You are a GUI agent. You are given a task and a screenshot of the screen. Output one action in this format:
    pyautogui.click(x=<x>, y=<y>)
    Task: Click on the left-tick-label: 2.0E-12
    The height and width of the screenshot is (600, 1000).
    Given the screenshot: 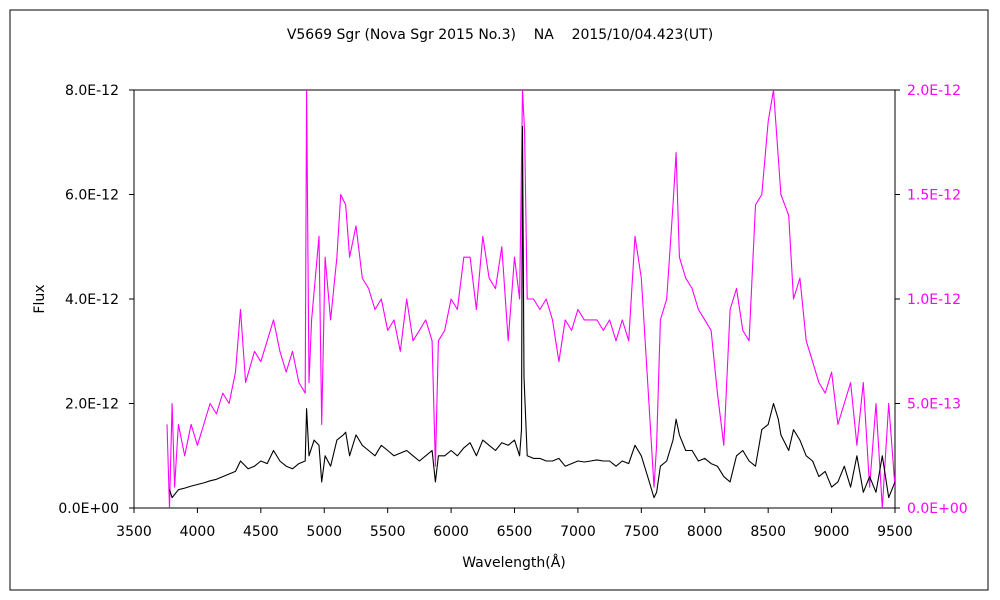 What is the action you would take?
    pyautogui.click(x=92, y=405)
    